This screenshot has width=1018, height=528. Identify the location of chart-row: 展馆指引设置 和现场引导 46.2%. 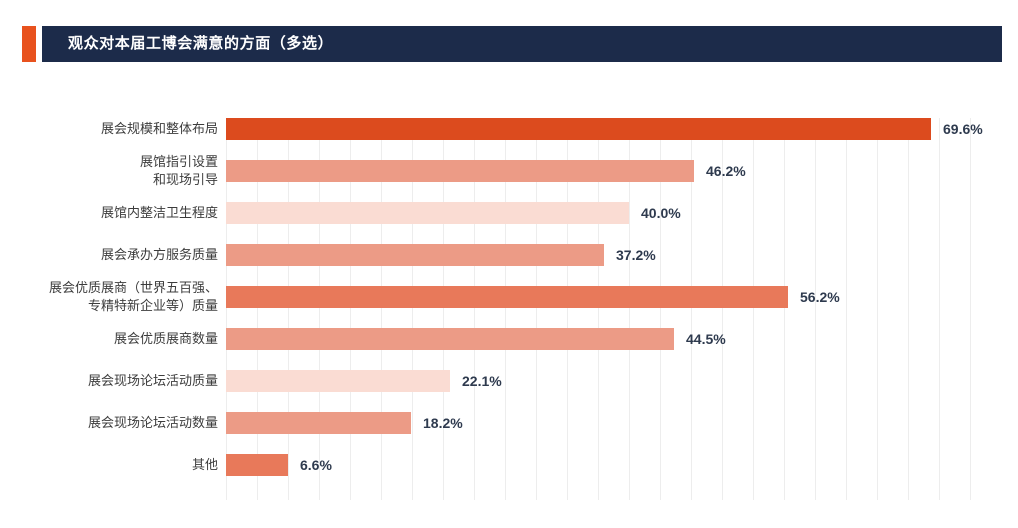
(509, 171).